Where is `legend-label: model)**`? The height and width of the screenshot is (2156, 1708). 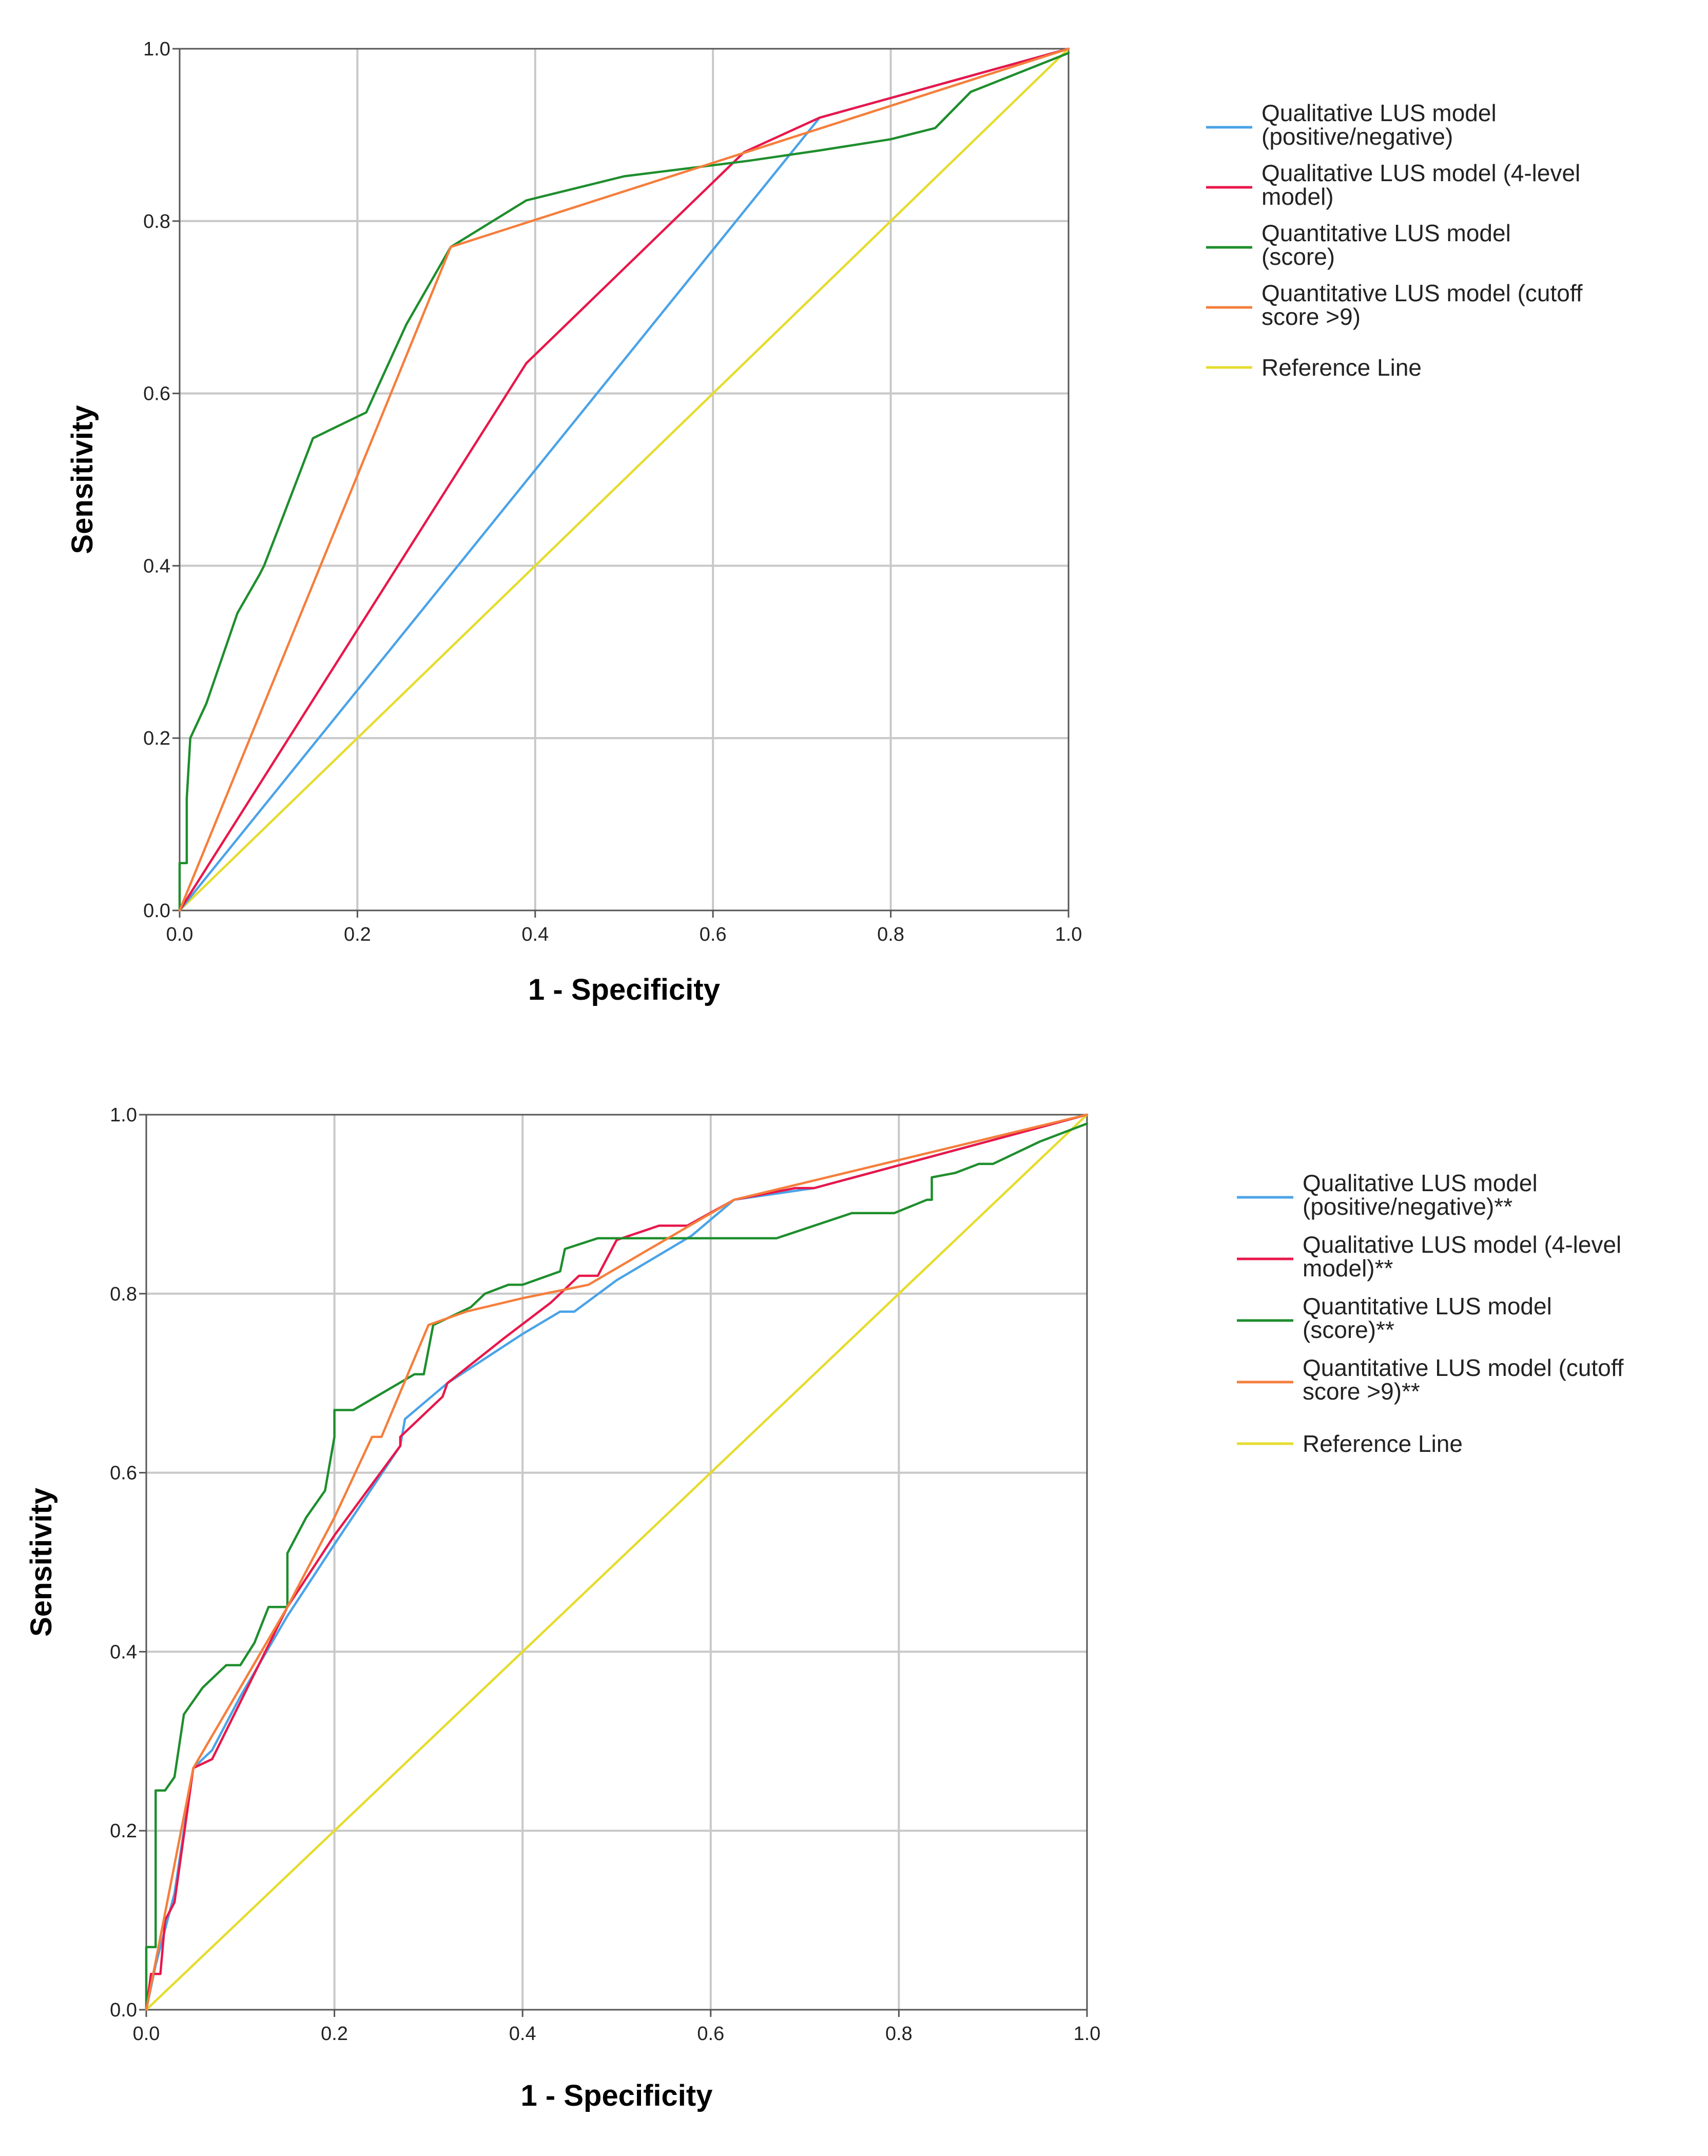
legend-label: model)** is located at coordinates (1348, 1268).